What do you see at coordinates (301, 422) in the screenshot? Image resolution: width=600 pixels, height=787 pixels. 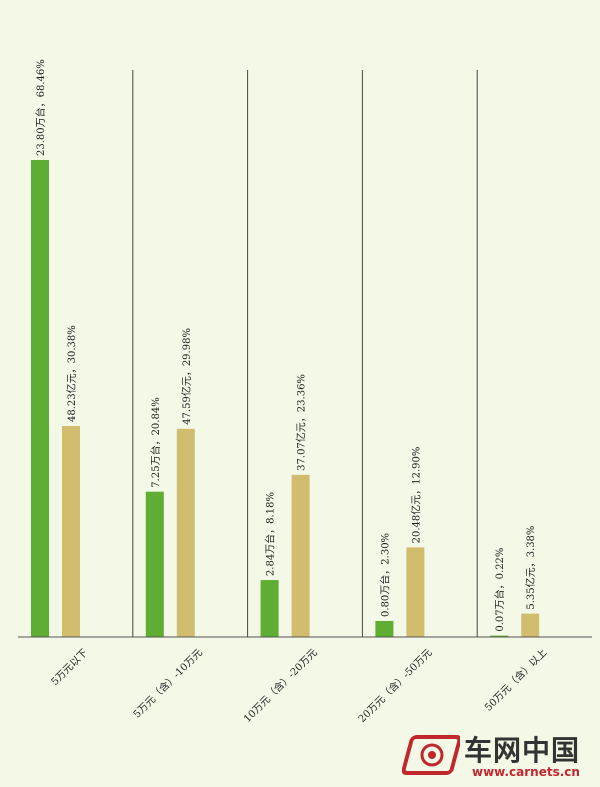 I see `data-label-value-2: 37.07亿元，23.36%` at bounding box center [301, 422].